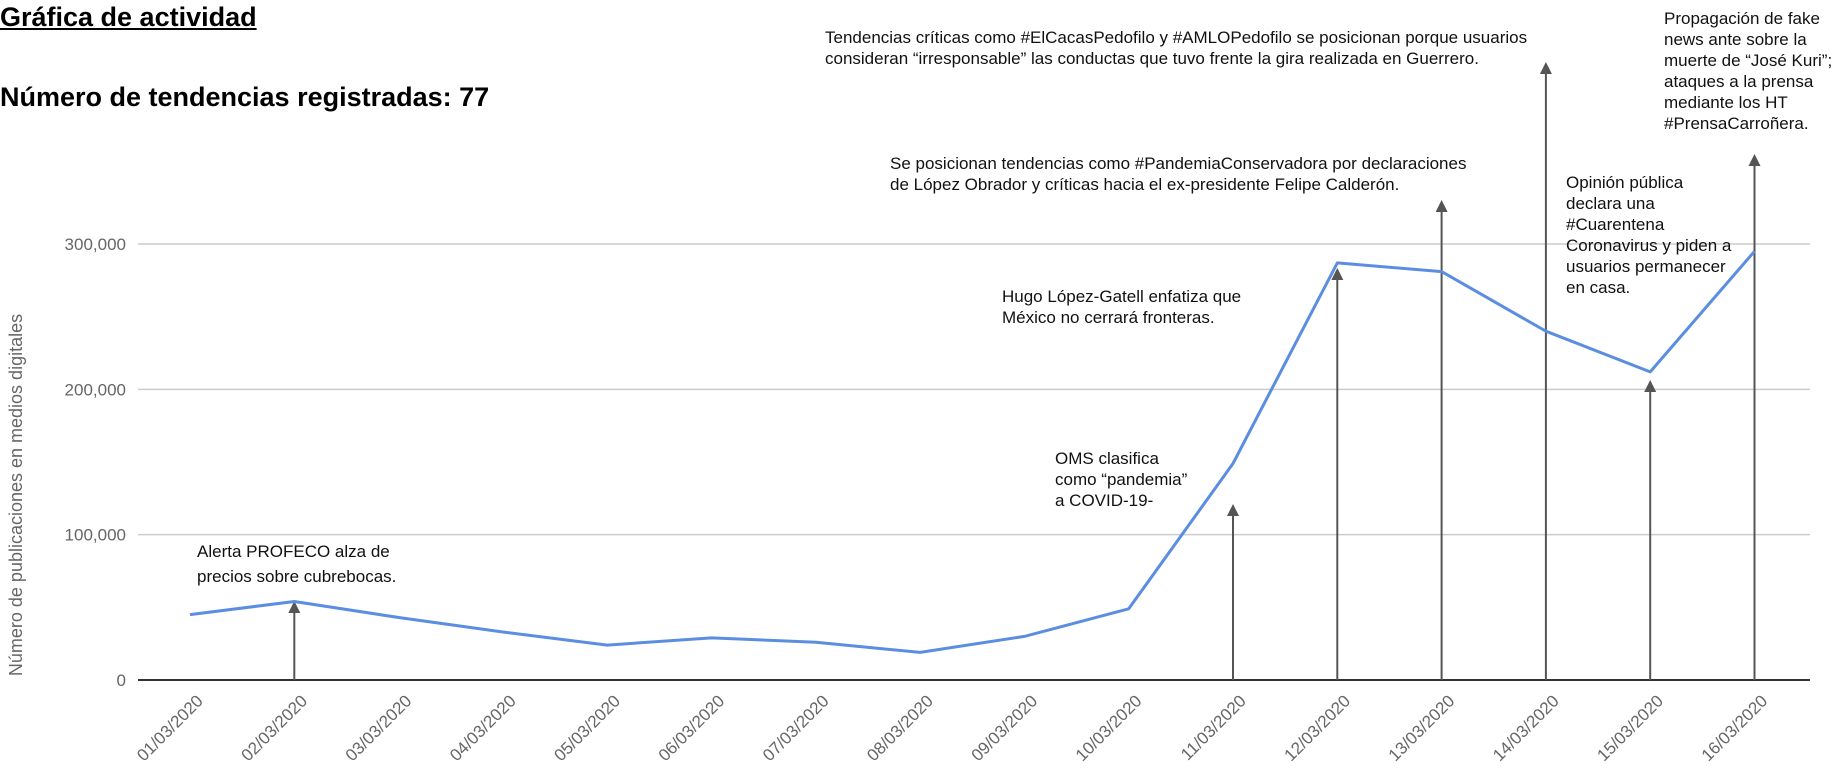  Describe the element at coordinates (1748, 60) in the screenshot. I see `annotation-line: muerte de “José Kuri”;` at that location.